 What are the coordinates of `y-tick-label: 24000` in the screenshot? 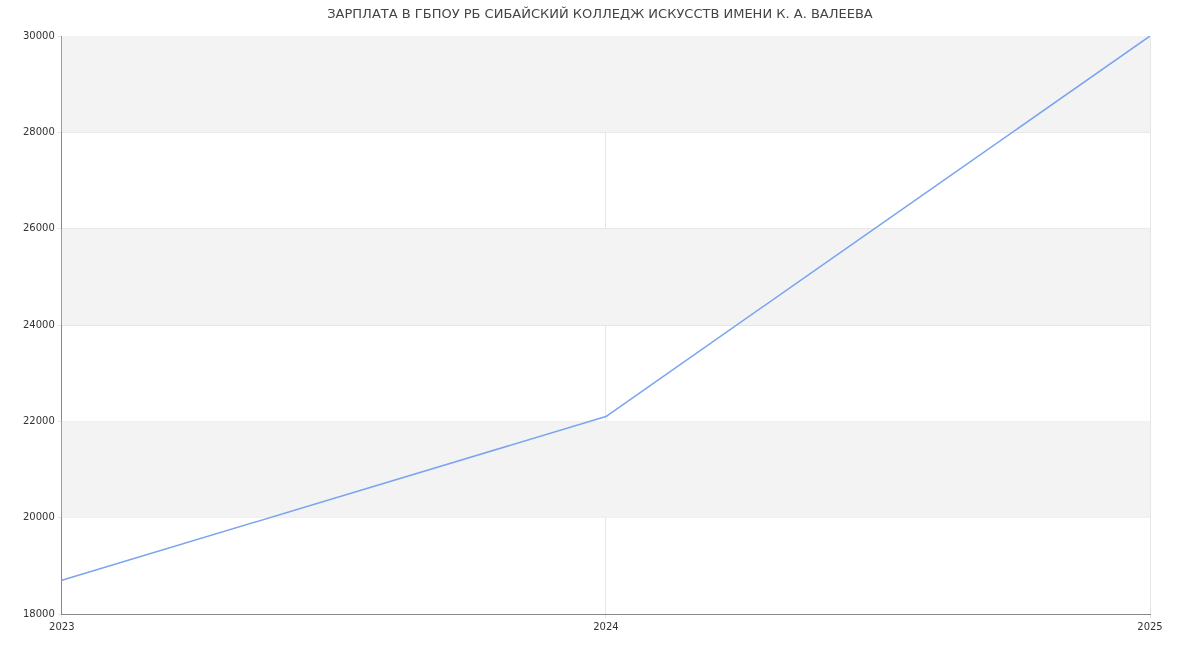 It's located at (39, 324).